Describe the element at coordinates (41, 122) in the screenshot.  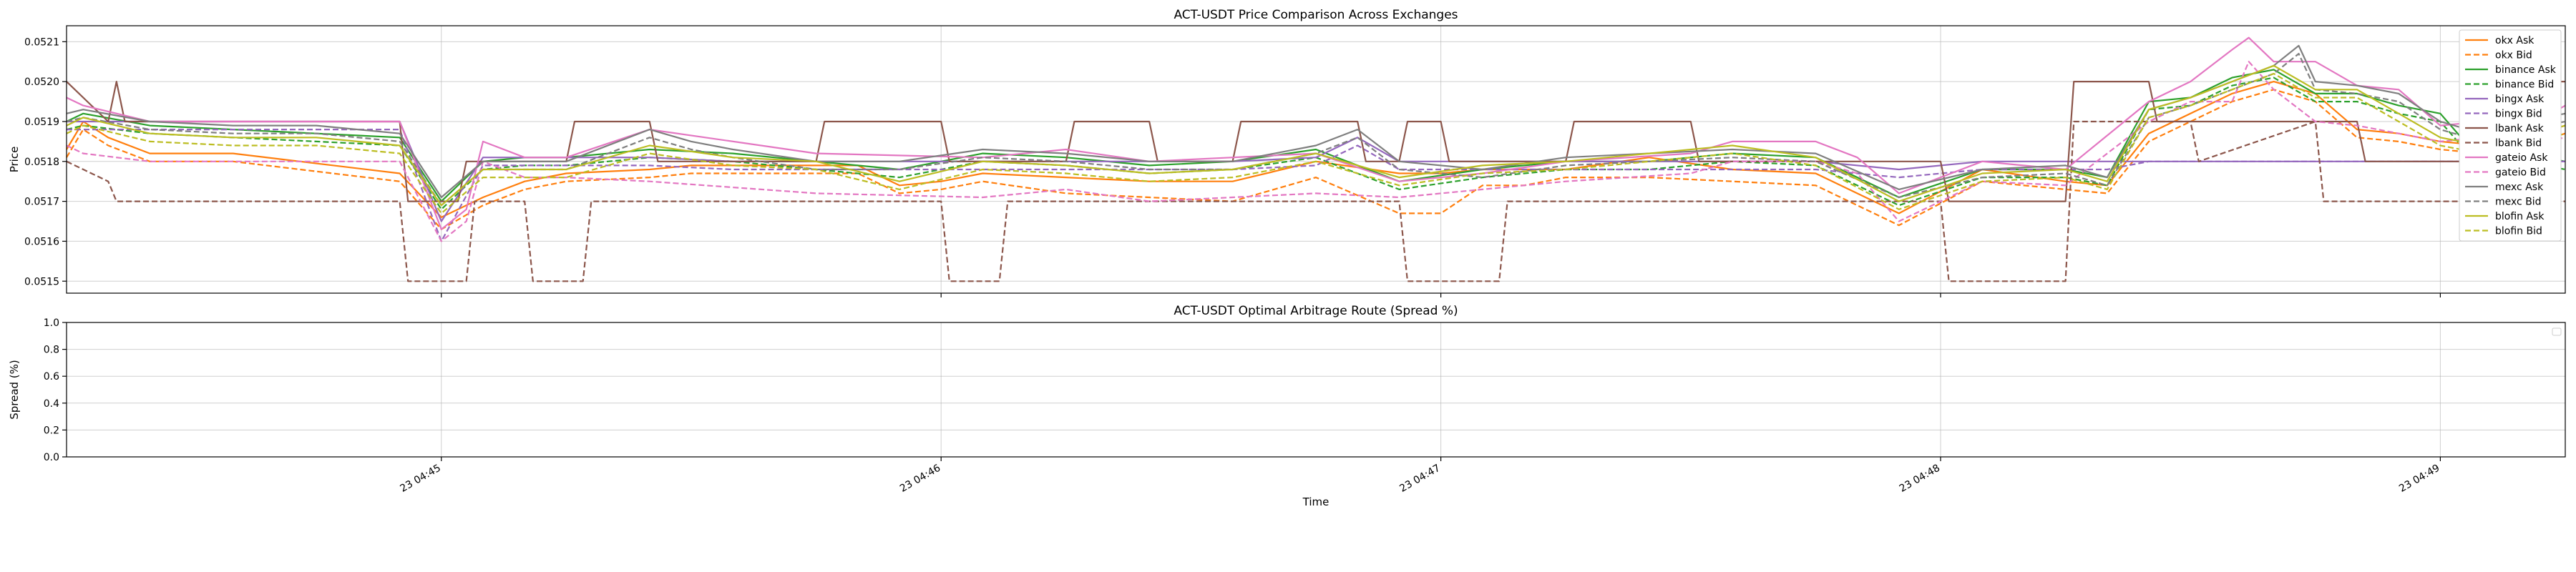
I see `y-tick-label: 0.0519` at that location.